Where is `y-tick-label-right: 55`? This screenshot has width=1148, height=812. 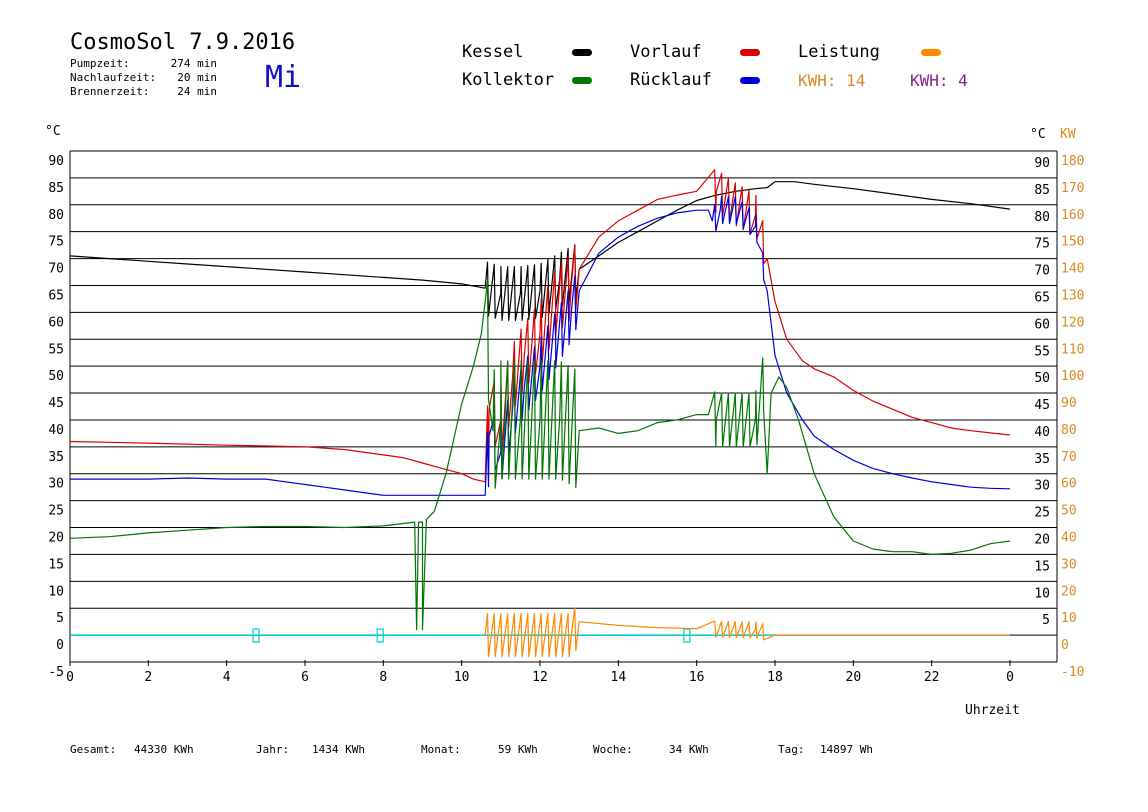
y-tick-label-right: 55 is located at coordinates (1042, 351).